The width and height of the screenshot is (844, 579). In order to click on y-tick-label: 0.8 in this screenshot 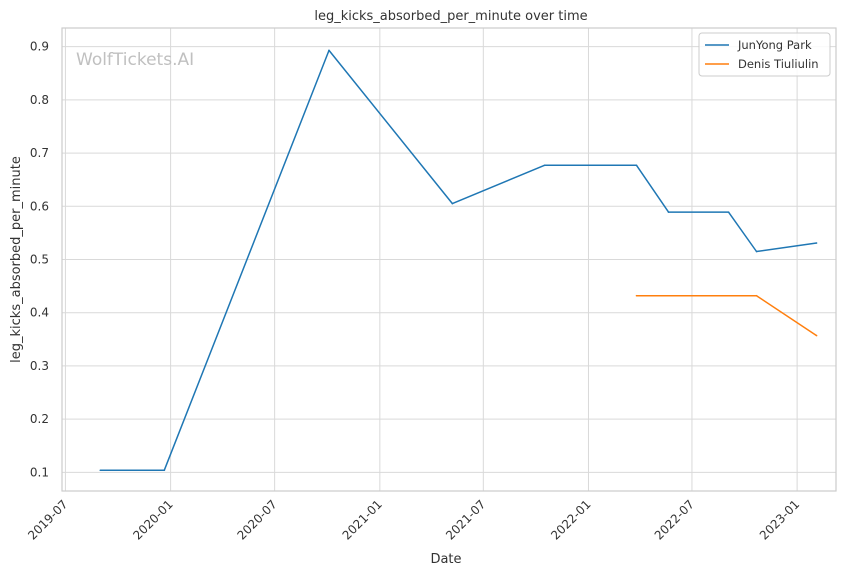, I will do `click(39, 100)`.